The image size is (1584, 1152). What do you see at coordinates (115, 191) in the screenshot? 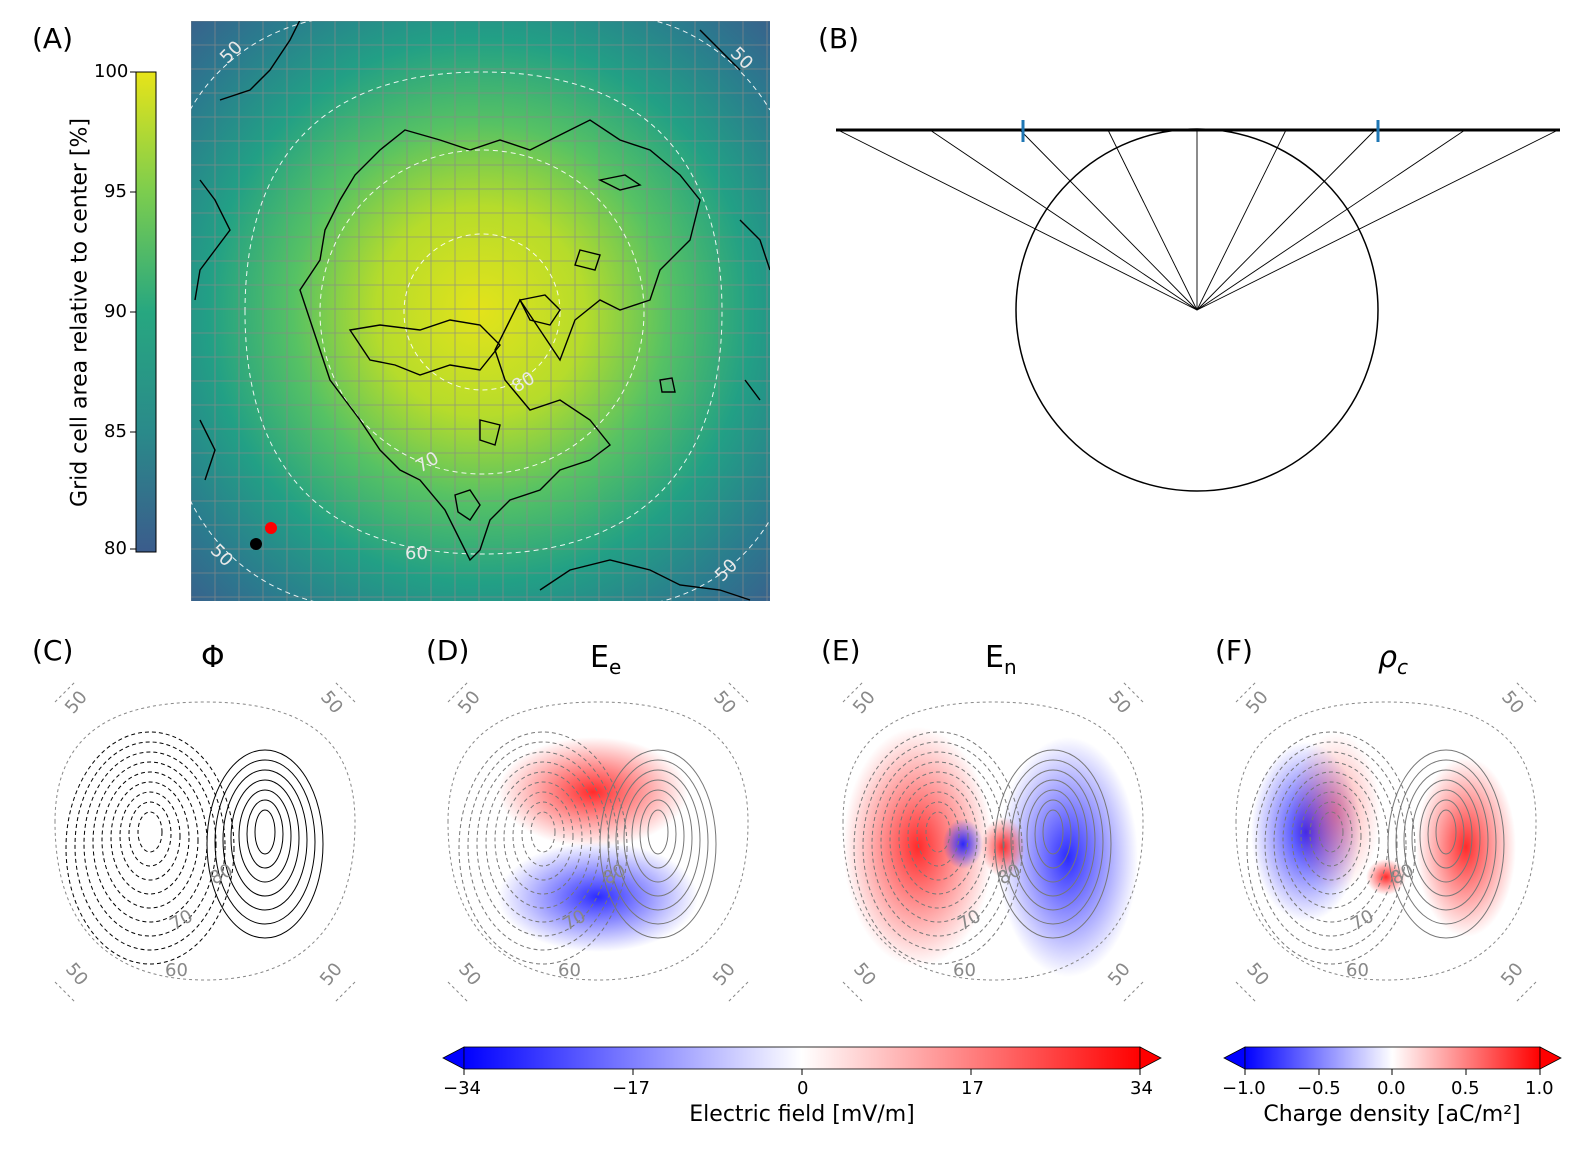
I see `area-tick: 95` at bounding box center [115, 191].